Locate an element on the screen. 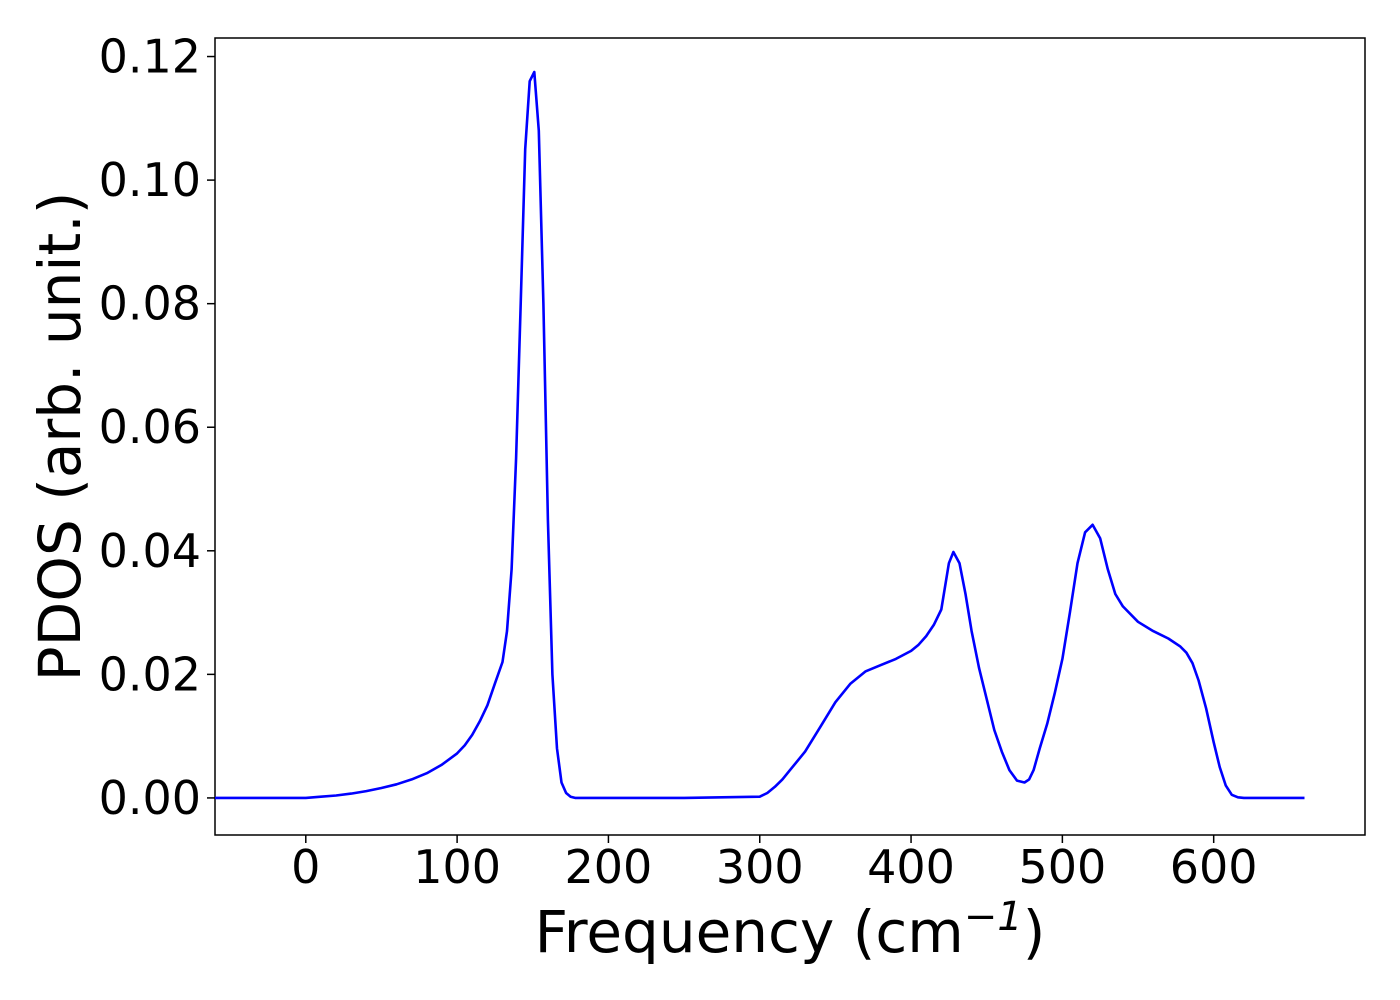 The image size is (1400, 1000). x-axis-ticks: 0 100 200 300 400 500 600 is located at coordinates (774, 864).